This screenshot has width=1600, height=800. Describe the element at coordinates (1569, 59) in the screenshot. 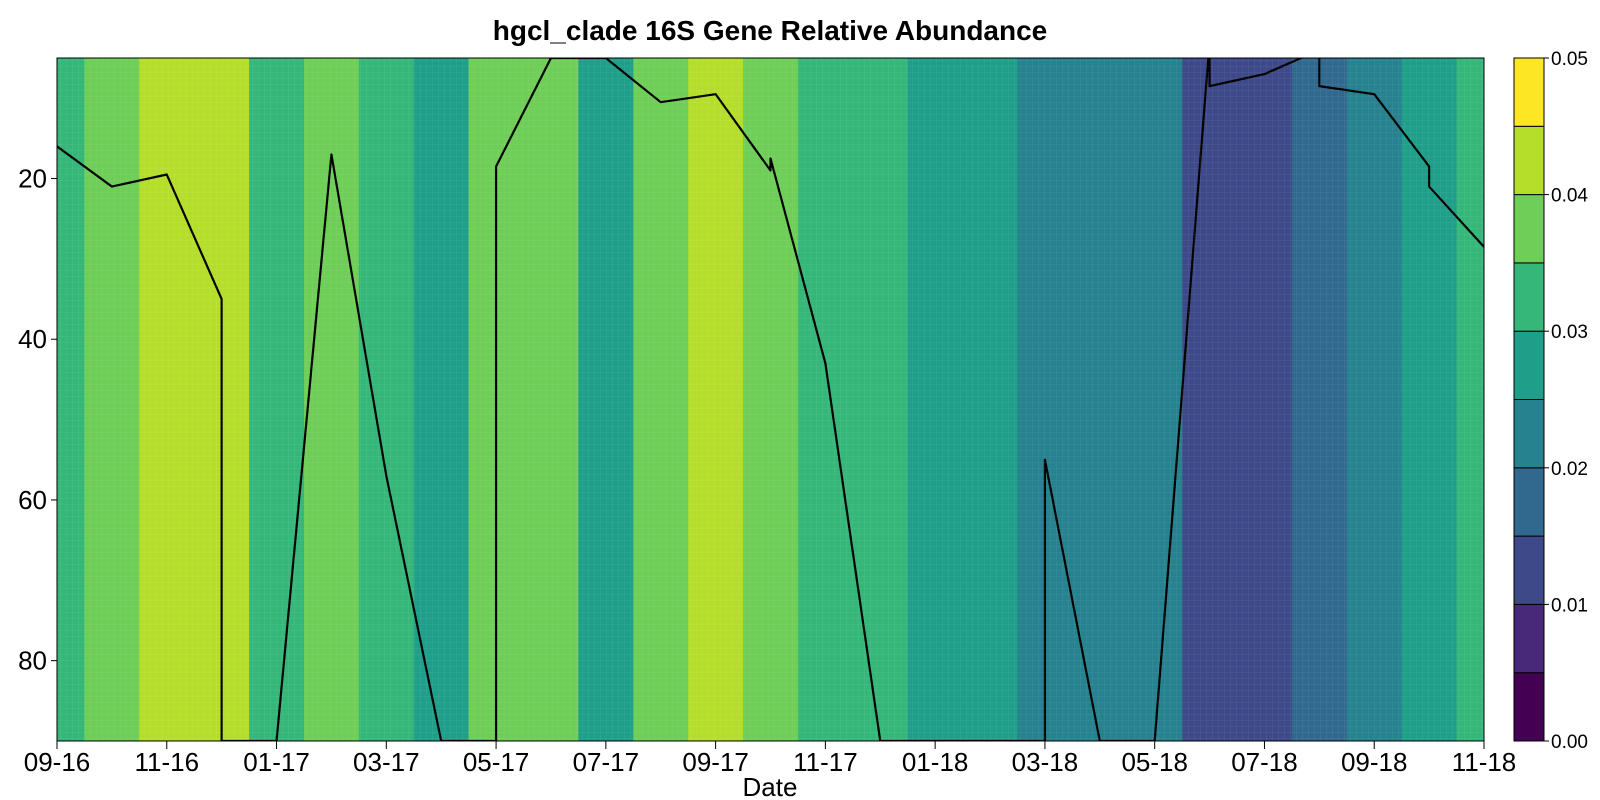

I see `colorbar-tick-label: 0.05` at that location.